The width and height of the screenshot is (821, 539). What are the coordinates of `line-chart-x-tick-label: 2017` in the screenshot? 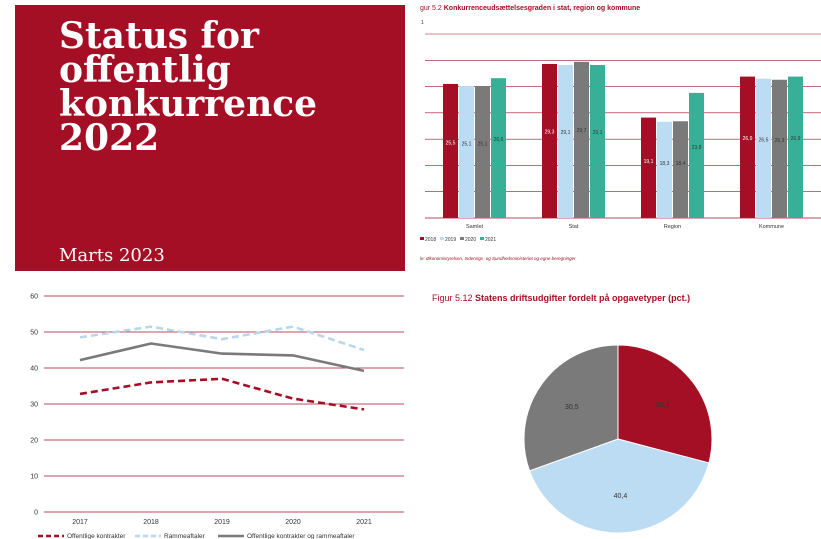 It's located at (80, 522).